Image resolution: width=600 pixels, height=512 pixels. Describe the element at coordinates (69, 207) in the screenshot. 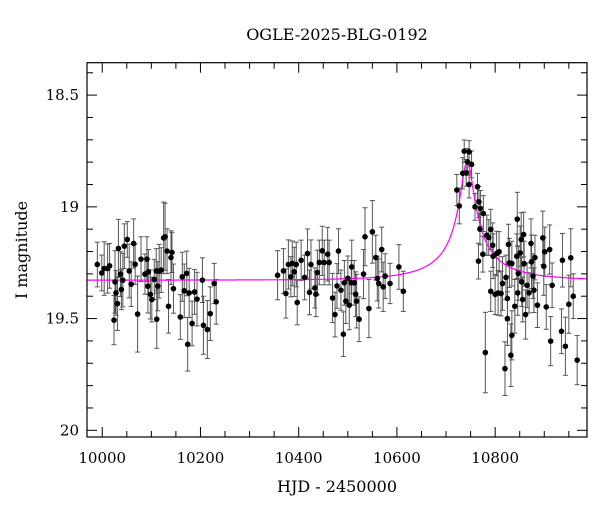

I see `y-tick-label: 19` at that location.